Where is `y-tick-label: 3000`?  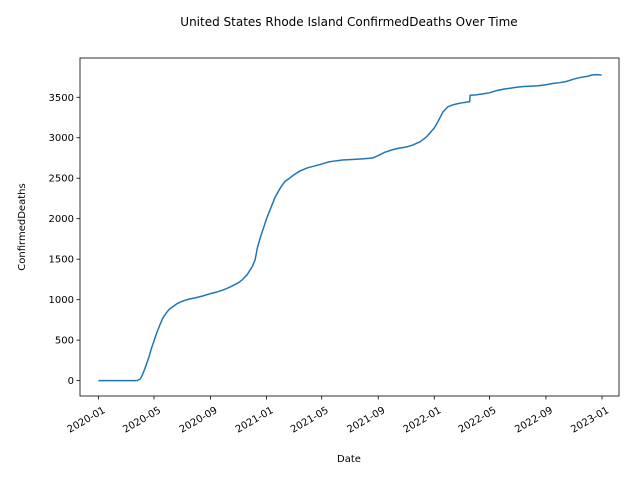
y-tick-label: 3000 is located at coordinates (61, 138).